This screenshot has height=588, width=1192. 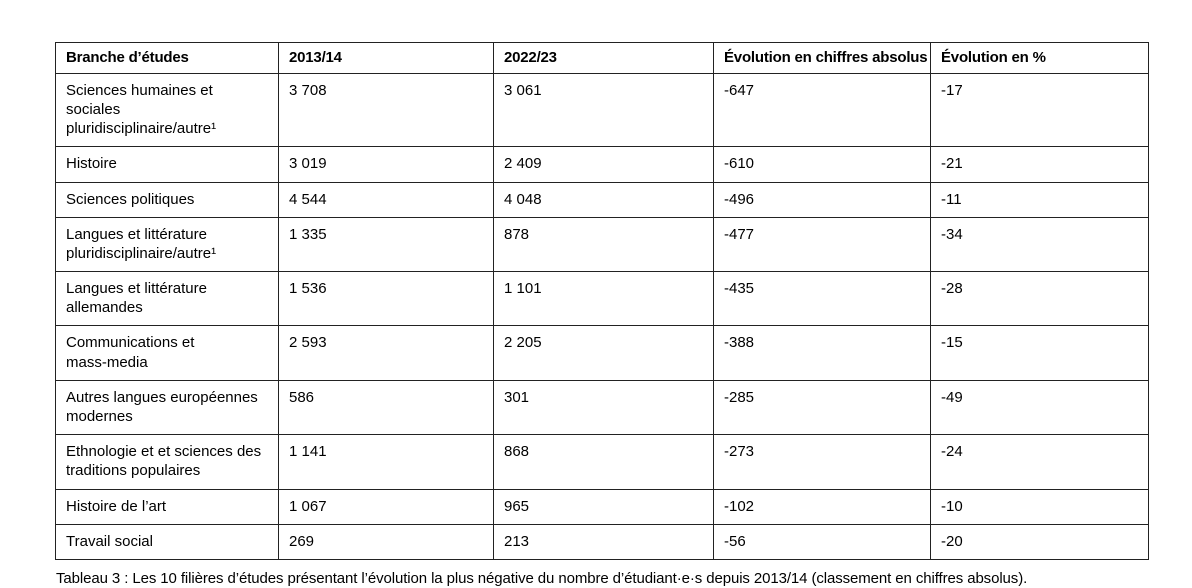 What do you see at coordinates (386, 244) in the screenshot?
I see `cell-2013: 1 335` at bounding box center [386, 244].